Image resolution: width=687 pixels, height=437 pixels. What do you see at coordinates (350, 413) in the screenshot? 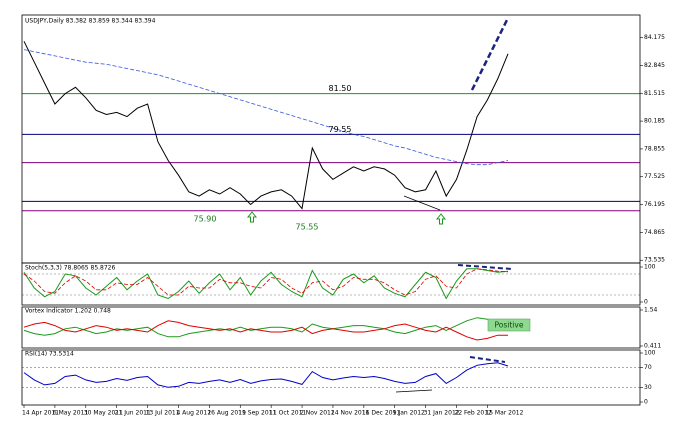
I see `x-tick-label: 24 Nov 2011` at bounding box center [350, 413].